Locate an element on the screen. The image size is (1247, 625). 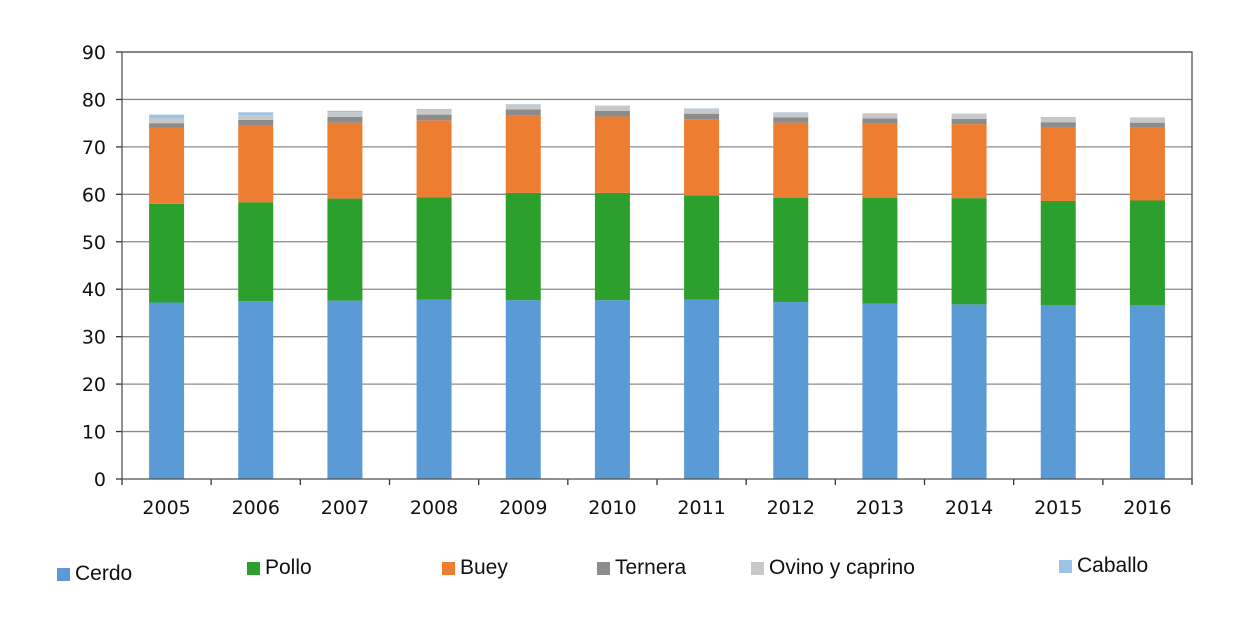
legend-label: Pollo is located at coordinates (288, 567).